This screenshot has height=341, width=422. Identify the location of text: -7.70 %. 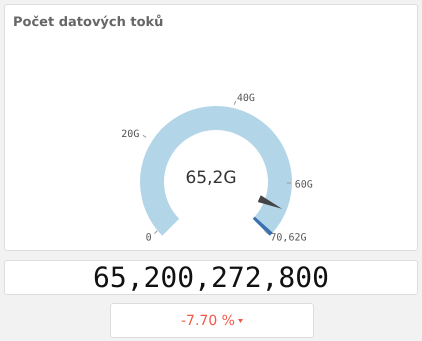
(208, 320).